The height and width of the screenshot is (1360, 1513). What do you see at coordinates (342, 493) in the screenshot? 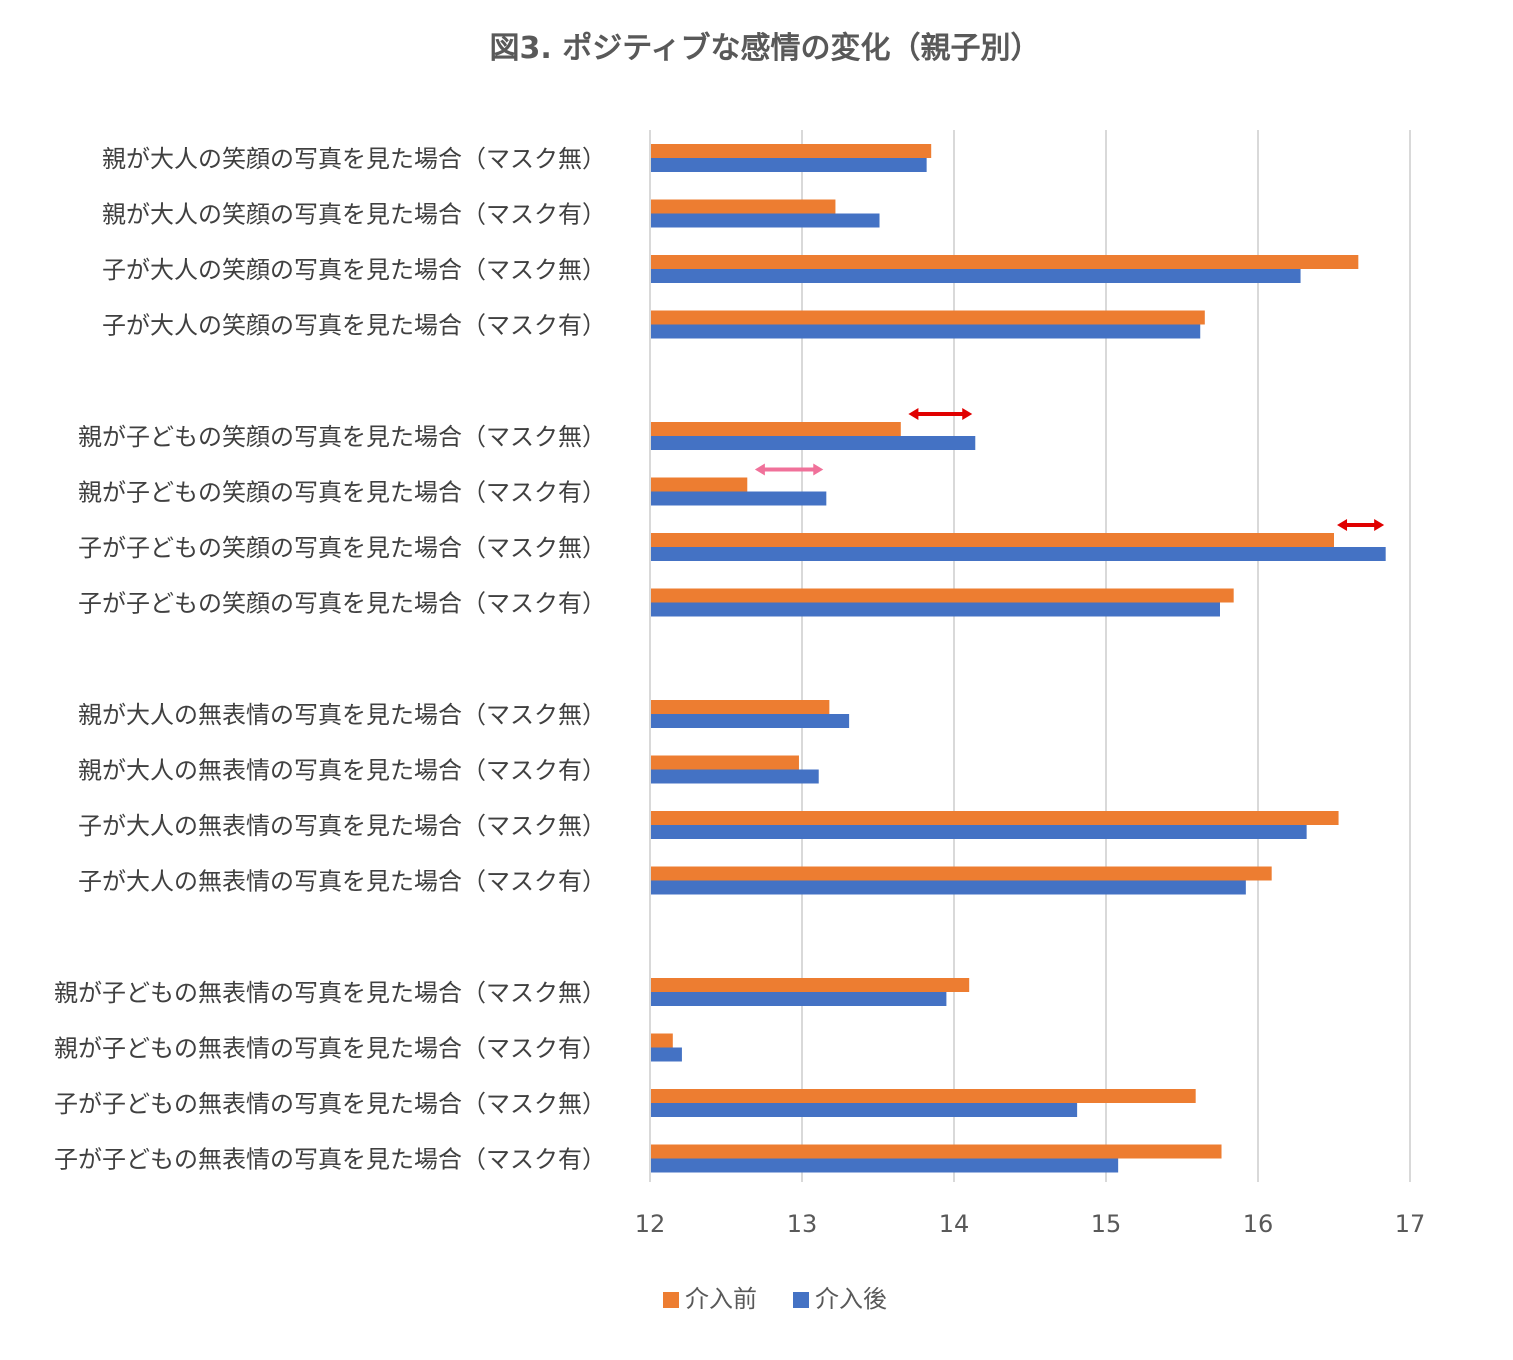
I see `category-label: 親が子どもの笑顔の写真を見た場合（マスク有）` at bounding box center [342, 493].